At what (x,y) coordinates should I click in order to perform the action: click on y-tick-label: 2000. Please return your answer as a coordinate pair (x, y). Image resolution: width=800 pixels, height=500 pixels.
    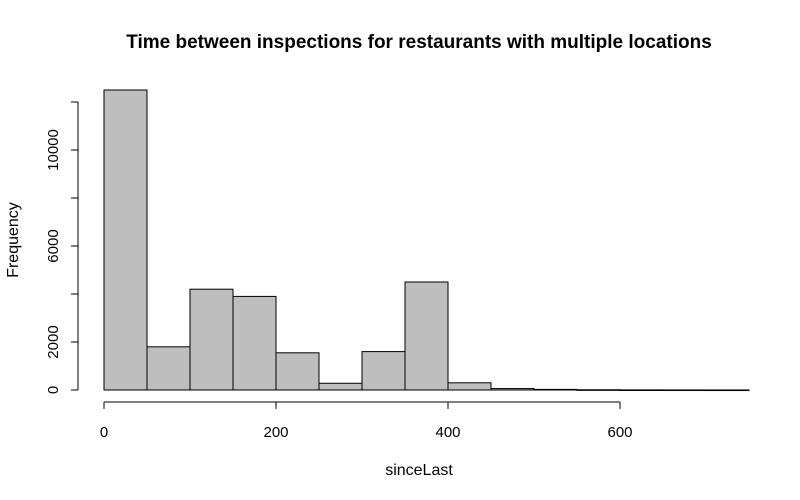
    Looking at the image, I should click on (53, 341).